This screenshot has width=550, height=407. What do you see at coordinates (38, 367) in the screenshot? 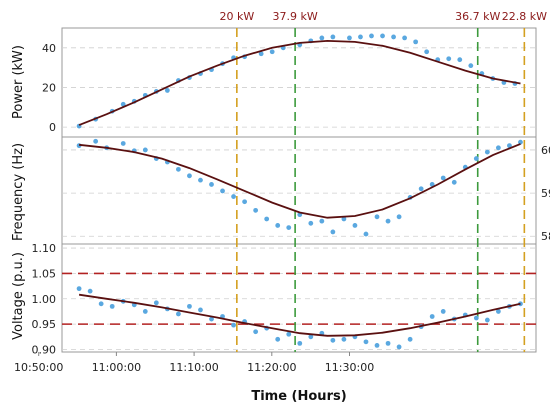
I see `x-tick-label: 10:50:00` at bounding box center [38, 367].